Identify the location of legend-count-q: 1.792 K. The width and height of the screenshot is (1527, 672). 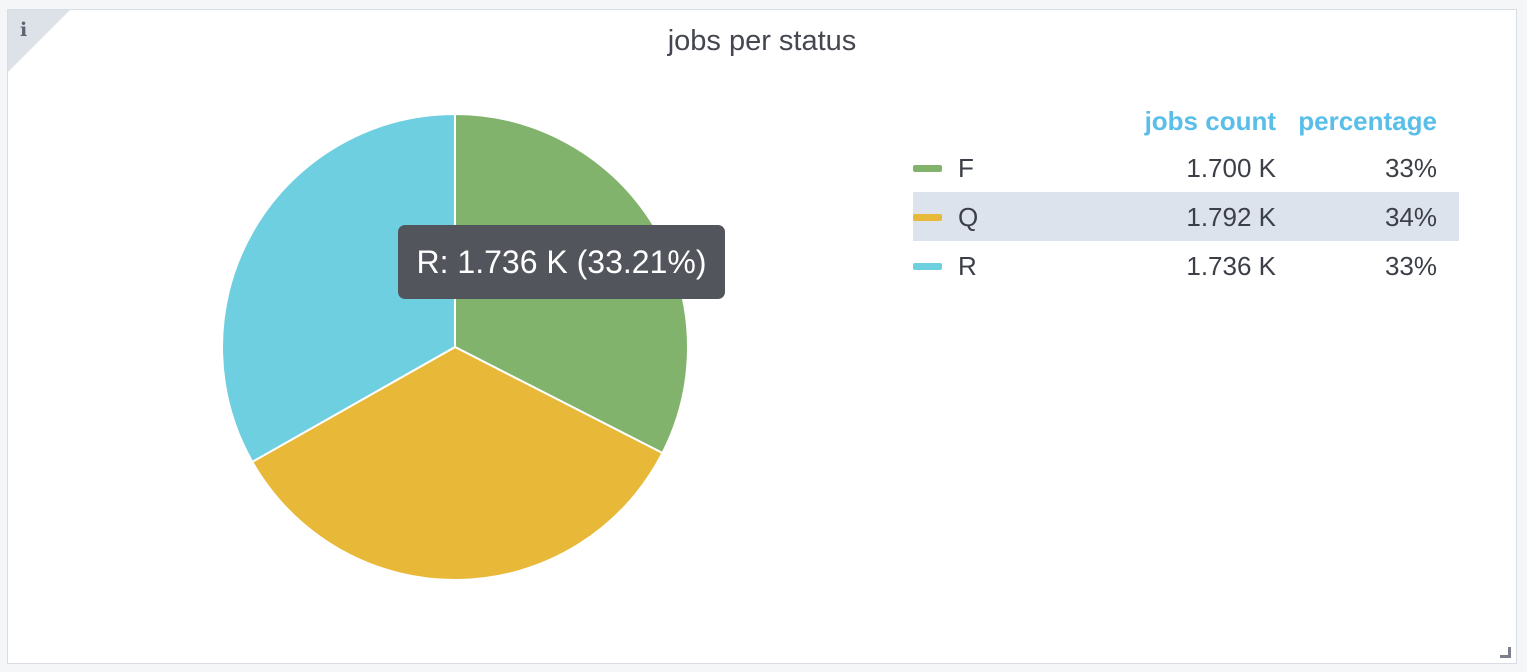
(1231, 217).